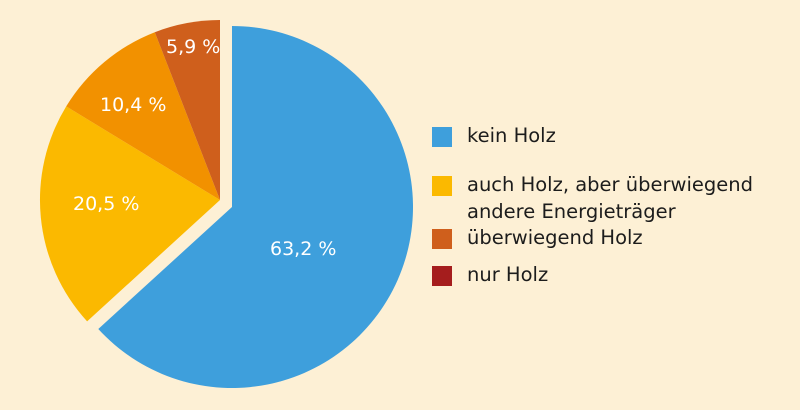 This screenshot has height=410, width=800. Describe the element at coordinates (303, 249) in the screenshot. I see `label-kein-holz: 63,2 %` at that location.